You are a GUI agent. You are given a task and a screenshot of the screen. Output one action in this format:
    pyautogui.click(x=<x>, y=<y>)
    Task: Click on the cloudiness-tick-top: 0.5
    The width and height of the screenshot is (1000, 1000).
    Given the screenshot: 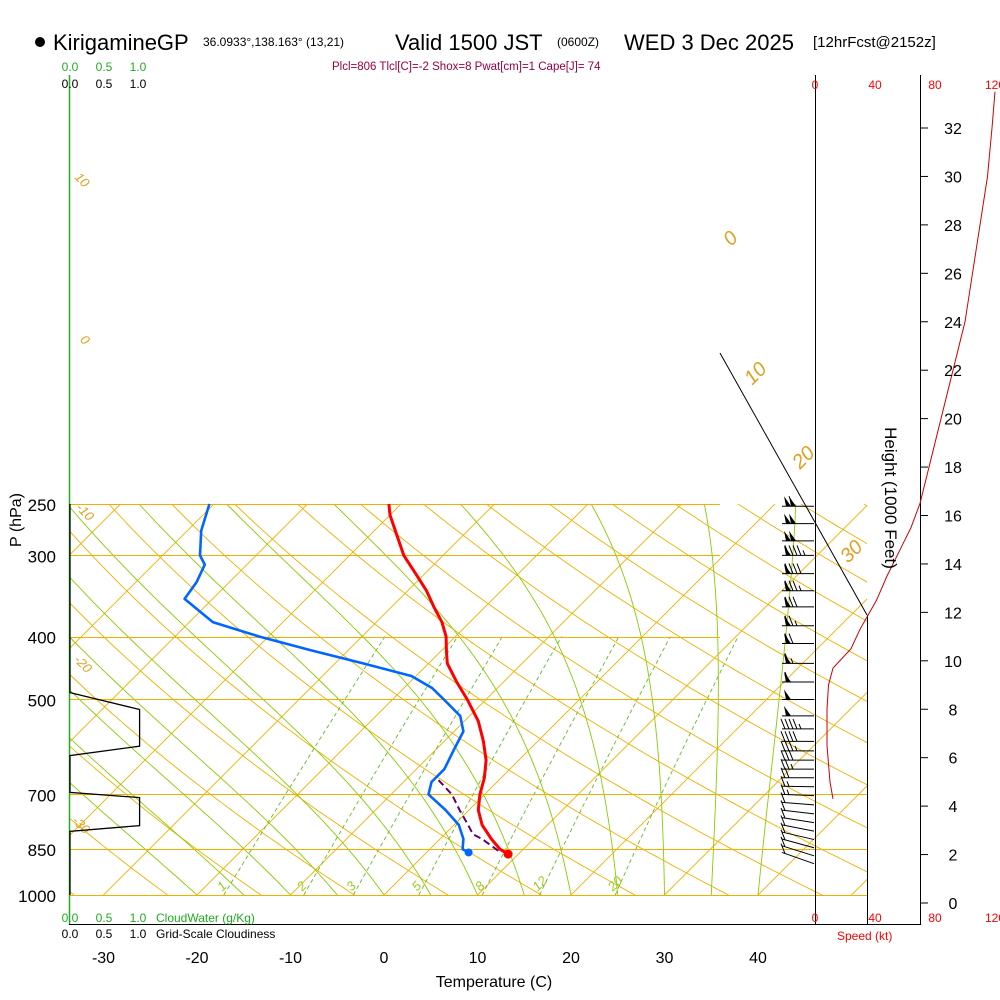 What is the action you would take?
    pyautogui.click(x=104, y=84)
    